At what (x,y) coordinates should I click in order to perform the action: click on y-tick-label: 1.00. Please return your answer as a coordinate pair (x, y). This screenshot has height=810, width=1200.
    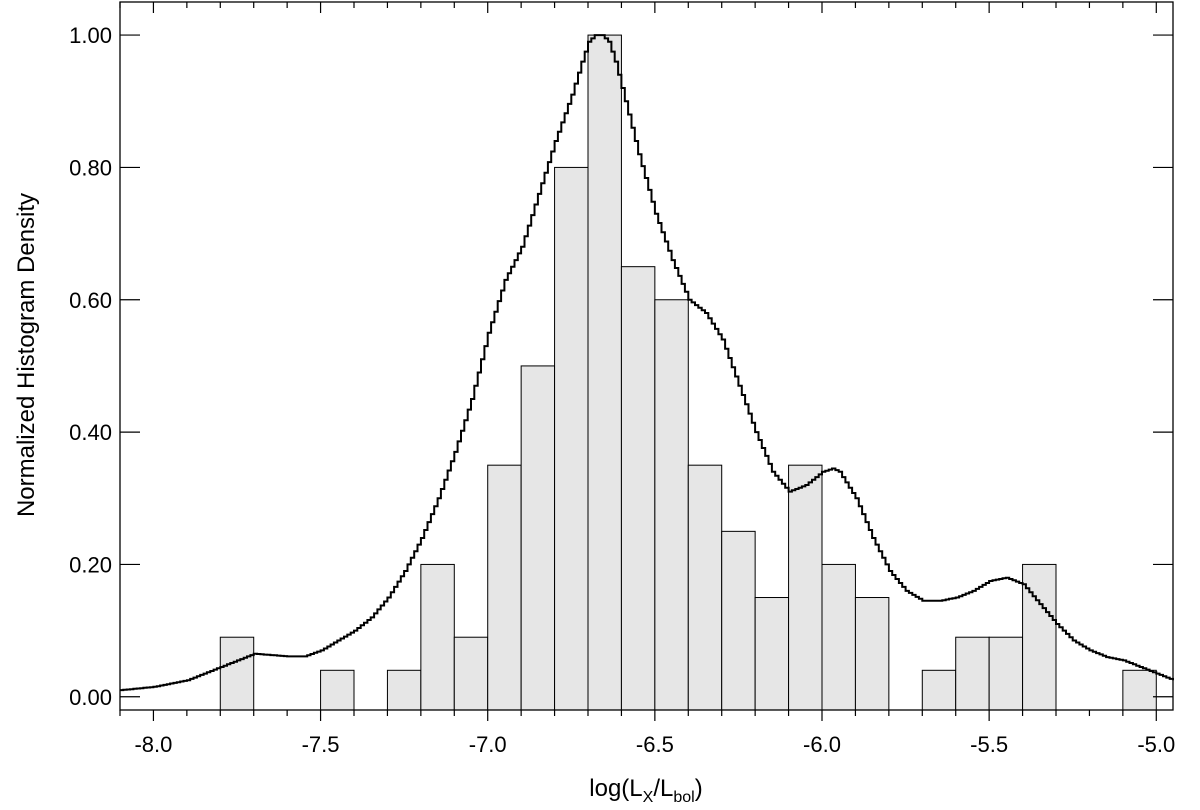
    Looking at the image, I should click on (90, 35).